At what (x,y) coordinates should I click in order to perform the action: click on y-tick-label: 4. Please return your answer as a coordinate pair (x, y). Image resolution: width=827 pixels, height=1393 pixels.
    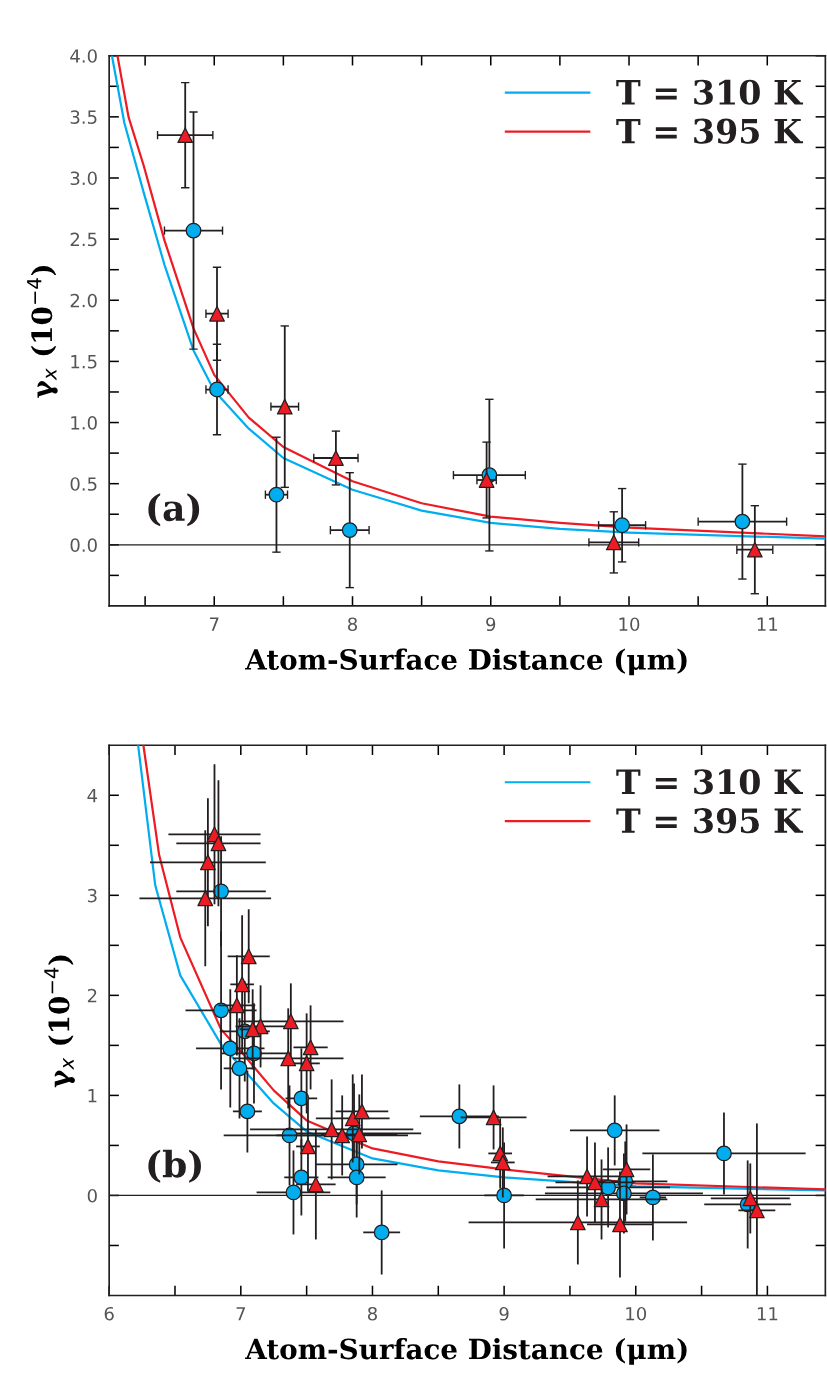
    Looking at the image, I should click on (92, 795).